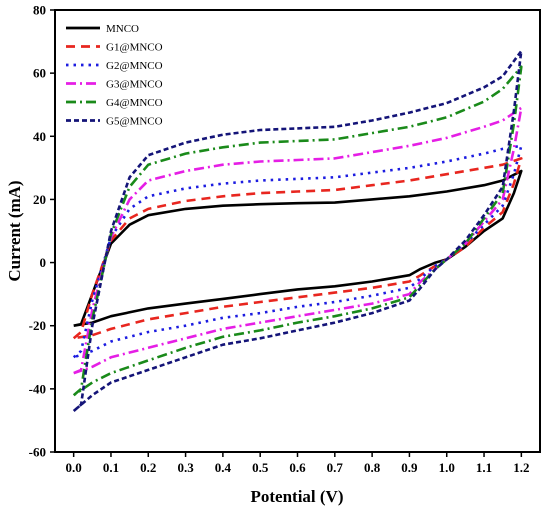  What do you see at coordinates (114, 75) in the screenshot?
I see `legend: MNCO G1@MNCO G2@MNCO G3@MNCO G4@MNCO G5@MNCO` at bounding box center [114, 75].